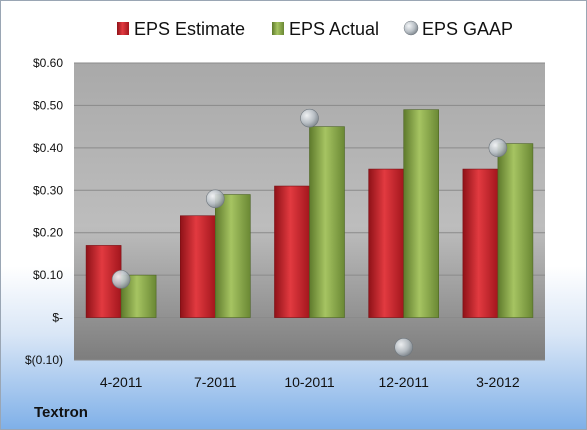 This screenshot has width=587, height=430. Describe the element at coordinates (48, 148) in the screenshot. I see `y-tick-label: $0.40` at that location.